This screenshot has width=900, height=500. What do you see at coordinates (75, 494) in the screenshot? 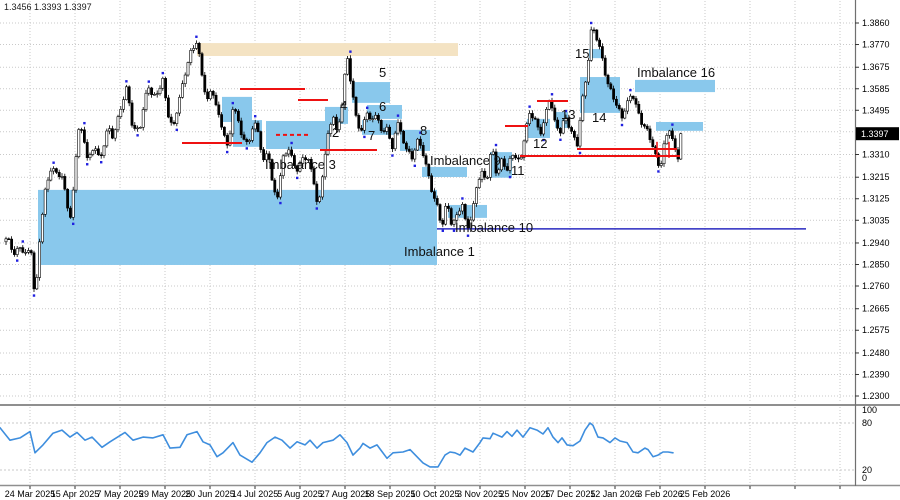
I see `date-axis-label: 15 Apr 2025` at bounding box center [75, 494].